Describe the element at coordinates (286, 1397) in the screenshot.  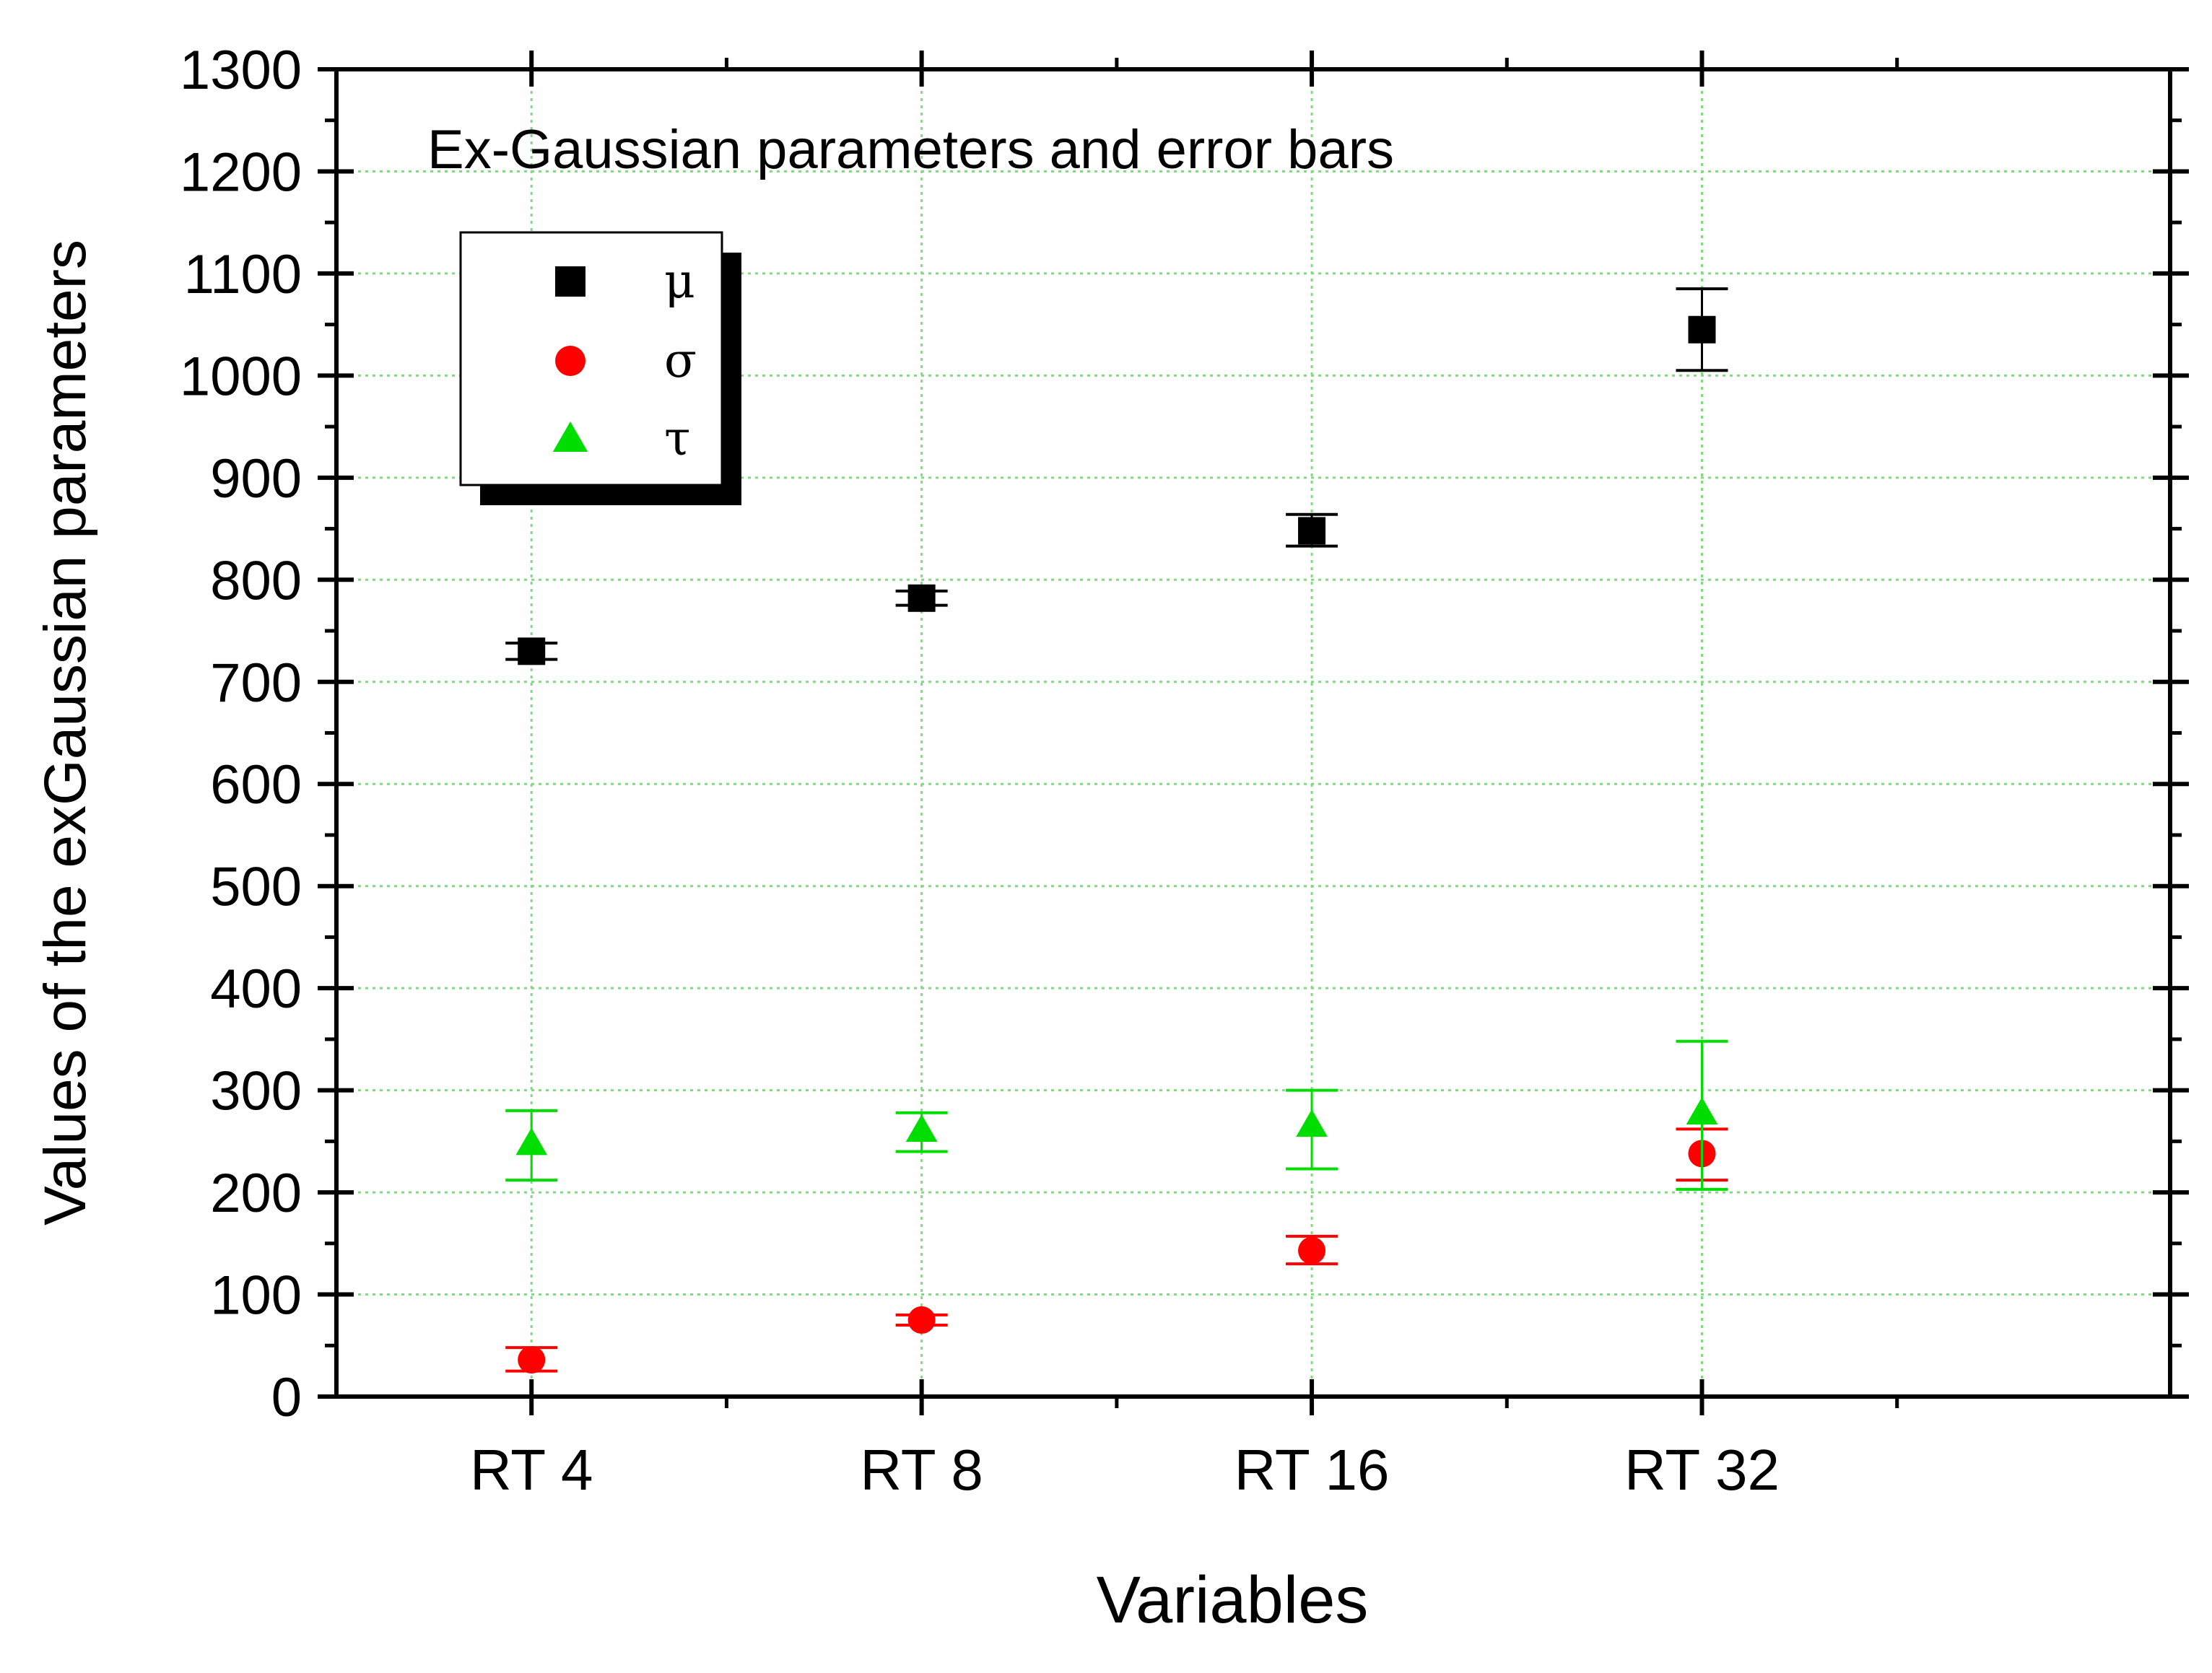
I see `y-tick-label-0: 0` at that location.